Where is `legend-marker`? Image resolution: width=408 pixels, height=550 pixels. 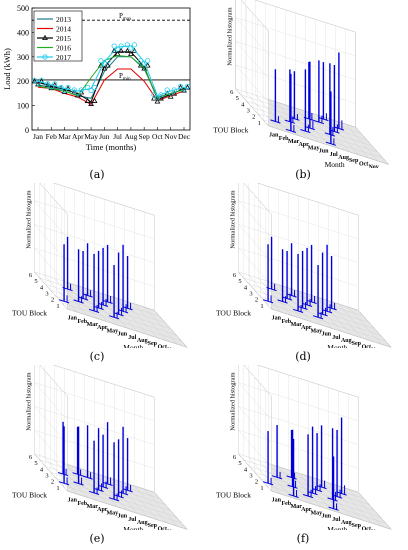 legend-marker is located at coordinates (45, 37).